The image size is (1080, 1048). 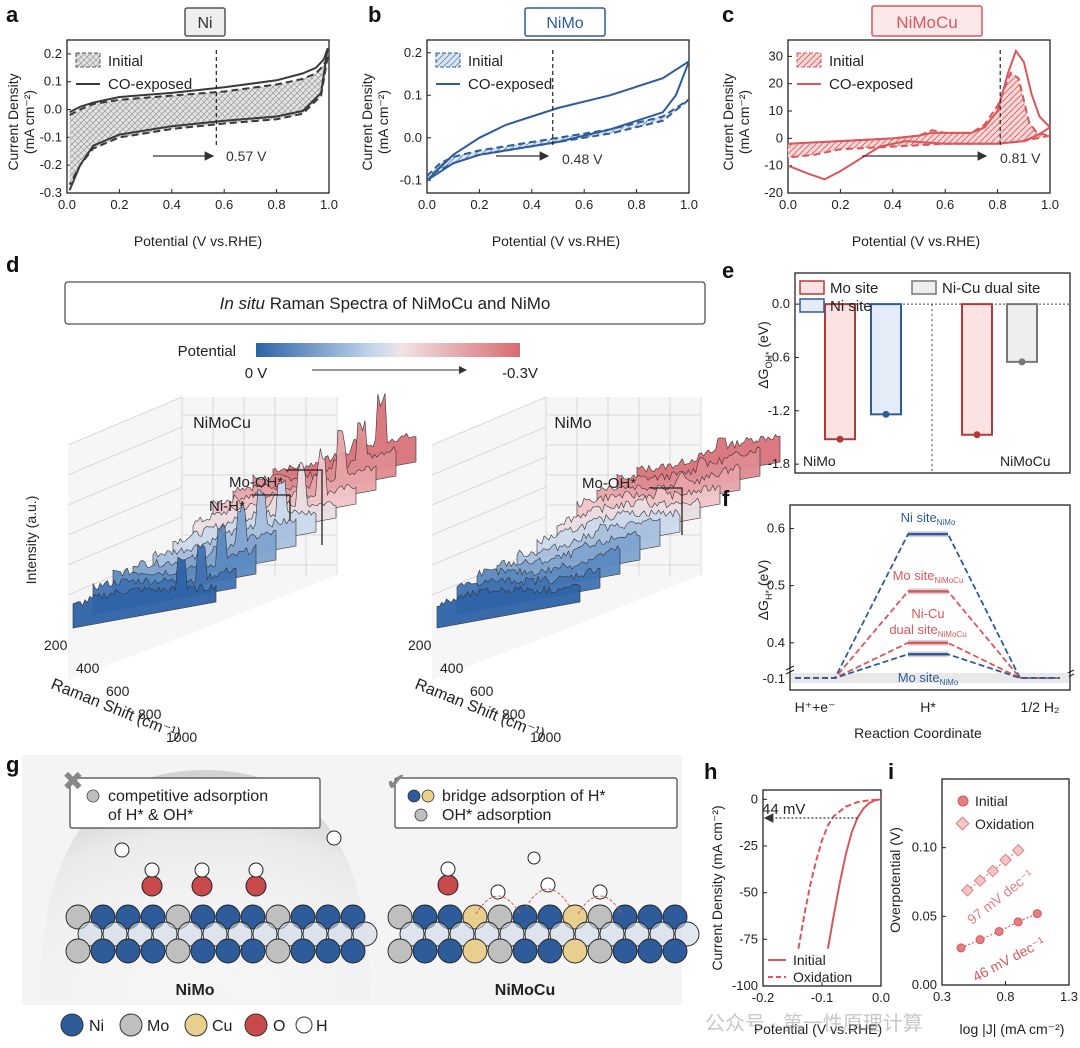 What do you see at coordinates (202, 870) in the screenshot?
I see `adsorbate-oh-h` at bounding box center [202, 870].